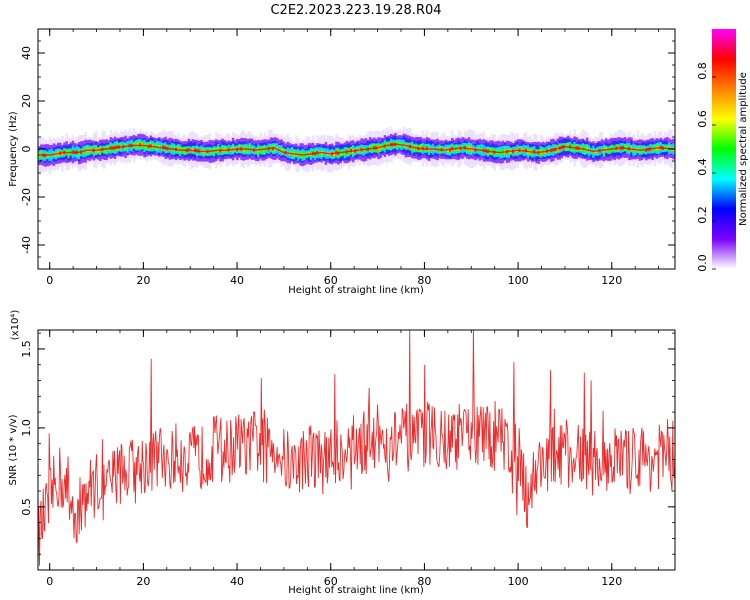 This screenshot has width=750, height=600. I want to click on y-tick-label: -20, so click(26, 197).